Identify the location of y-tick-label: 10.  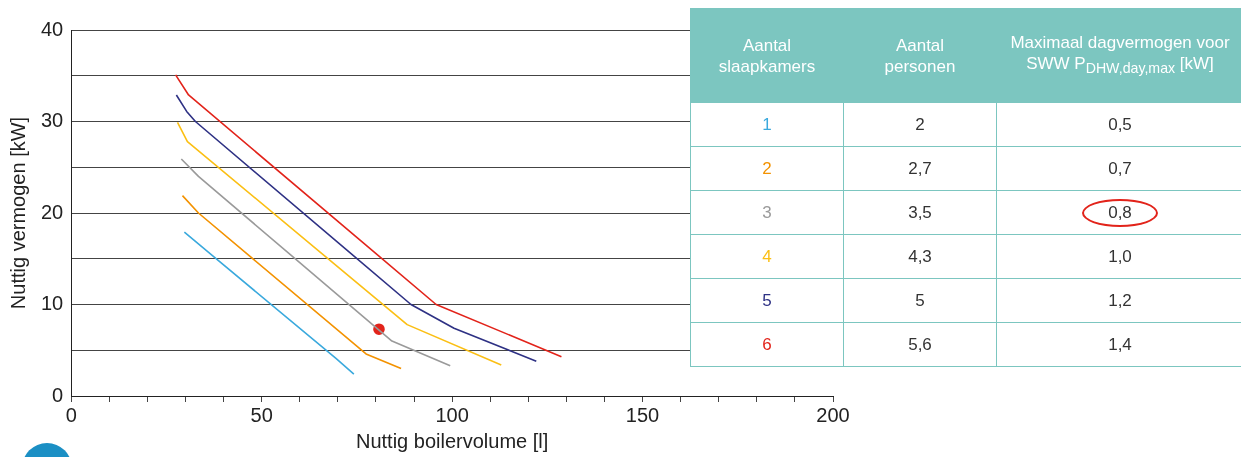
(52, 303).